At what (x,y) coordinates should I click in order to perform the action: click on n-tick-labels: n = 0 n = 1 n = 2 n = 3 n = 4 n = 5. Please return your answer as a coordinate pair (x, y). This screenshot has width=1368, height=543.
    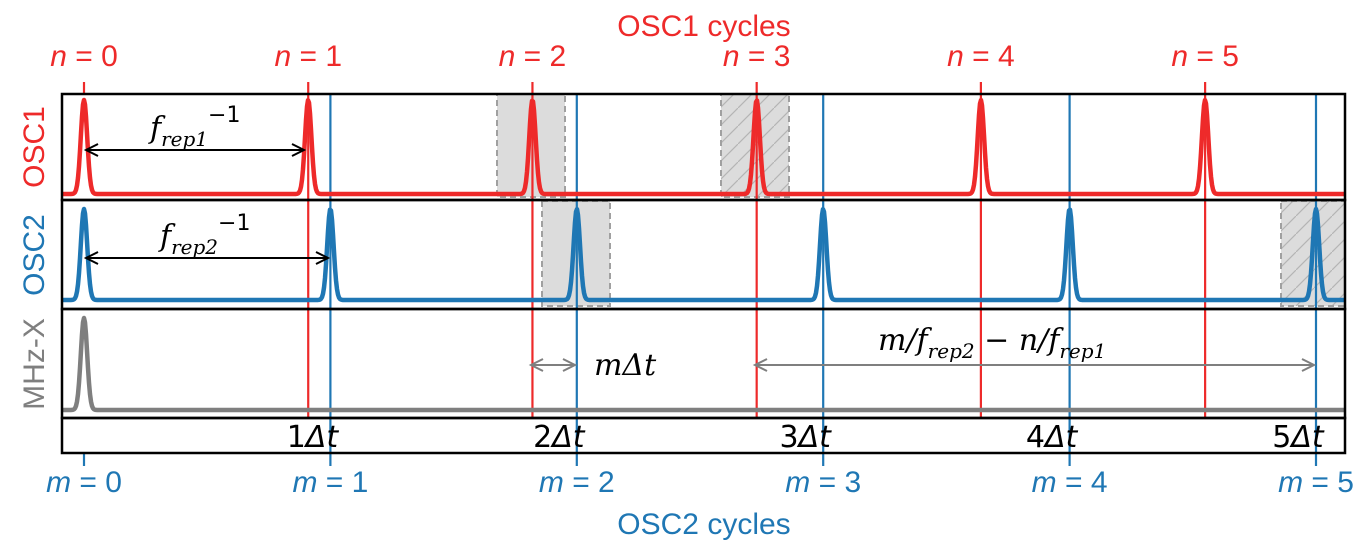
    Looking at the image, I should click on (644, 56).